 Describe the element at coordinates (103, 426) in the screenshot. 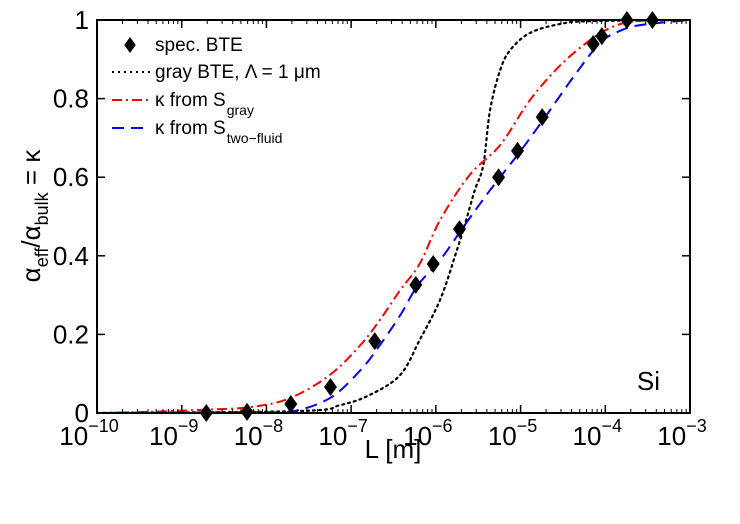

I see `x-tick-exponent: −10` at that location.